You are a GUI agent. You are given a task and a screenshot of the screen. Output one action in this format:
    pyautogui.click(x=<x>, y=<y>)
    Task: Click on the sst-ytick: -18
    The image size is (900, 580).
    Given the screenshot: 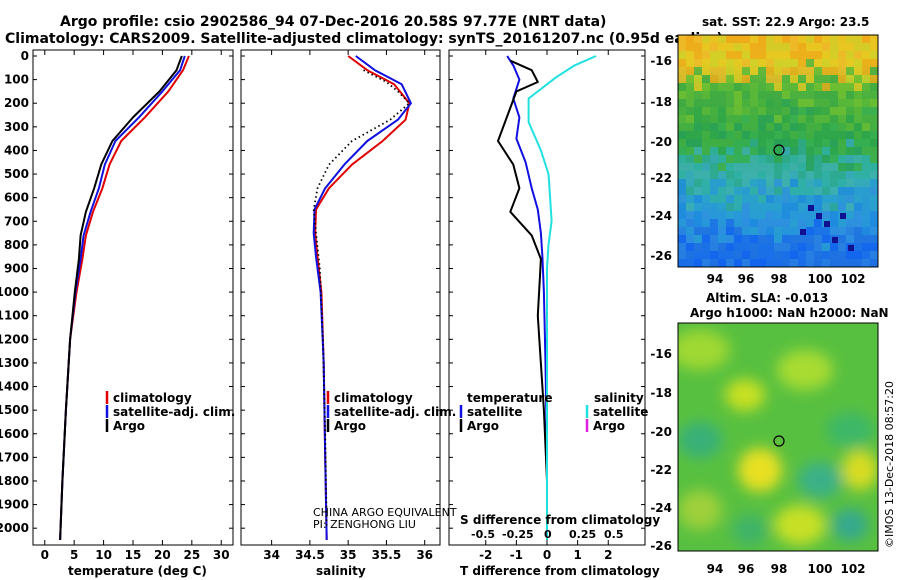 What is the action you would take?
    pyautogui.click(x=661, y=102)
    